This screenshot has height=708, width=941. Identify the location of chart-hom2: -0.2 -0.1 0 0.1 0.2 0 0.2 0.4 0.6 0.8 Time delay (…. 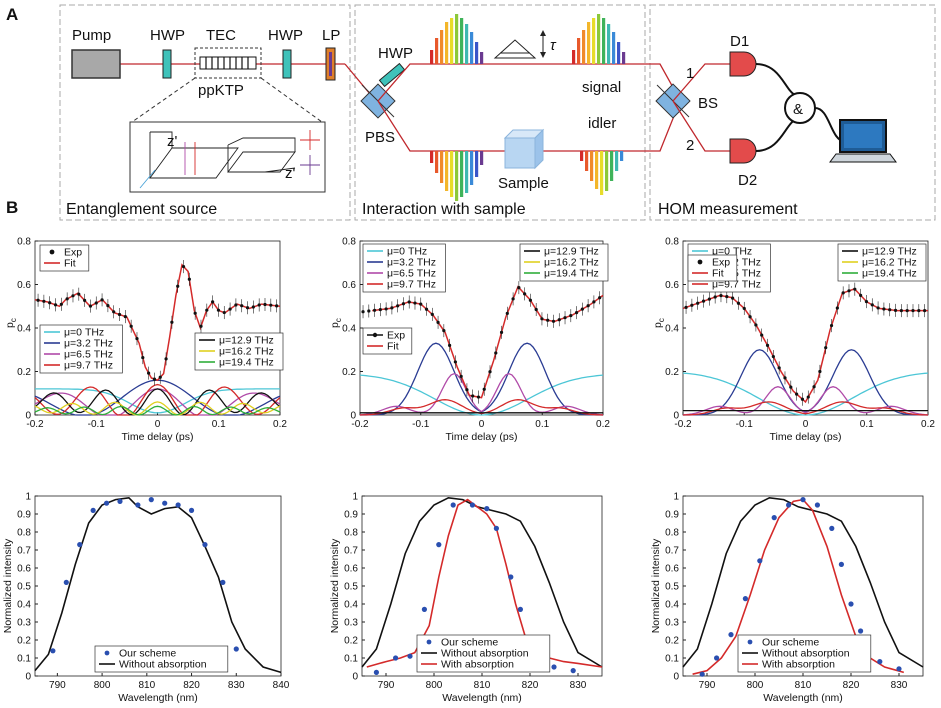
(469, 340).